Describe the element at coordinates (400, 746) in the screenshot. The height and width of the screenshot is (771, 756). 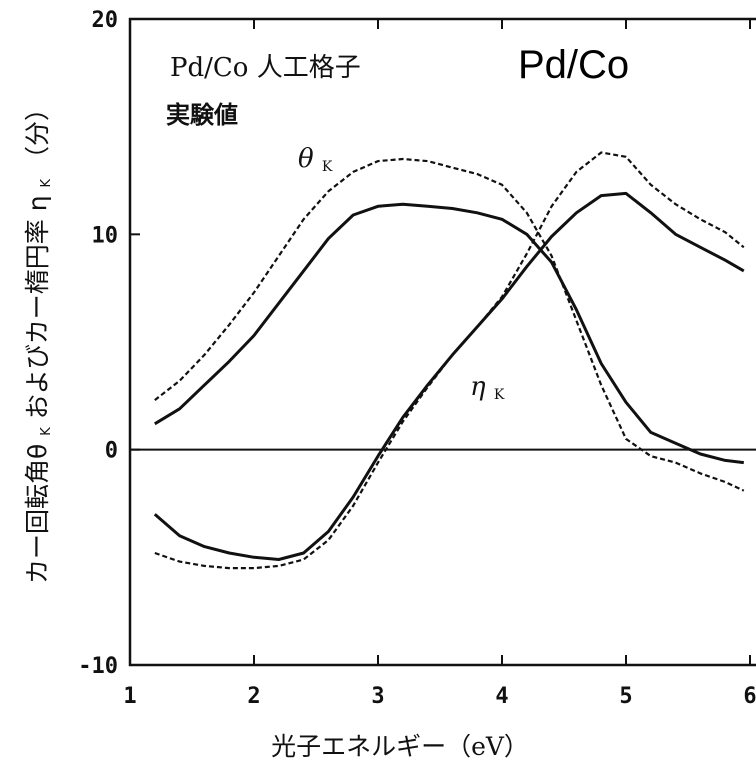
I see `x-axis-label: 光子エネルギー（eV）` at that location.